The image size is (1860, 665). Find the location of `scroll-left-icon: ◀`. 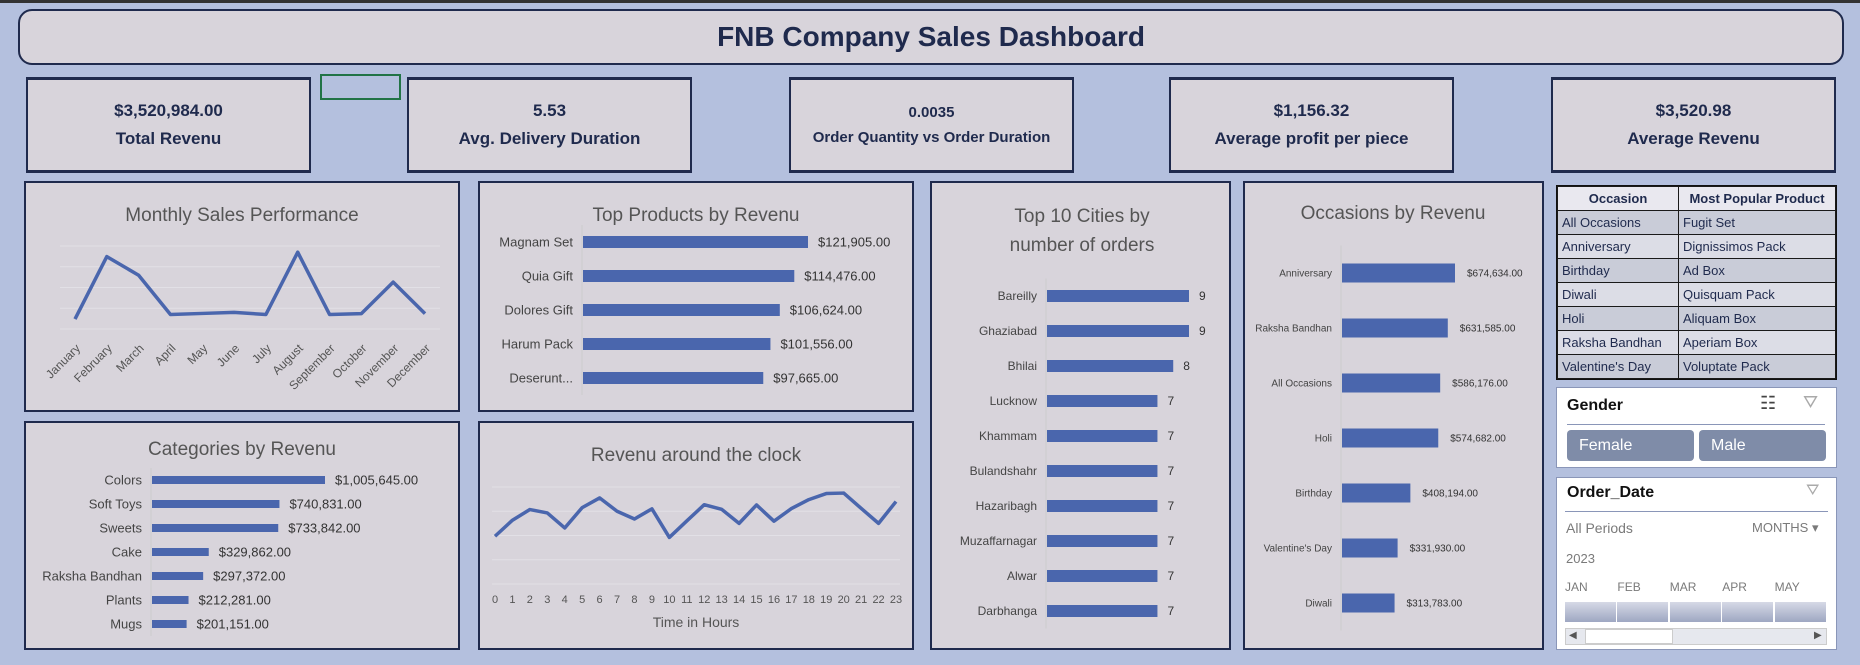

scroll-left-icon: ◀ is located at coordinates (1573, 635).